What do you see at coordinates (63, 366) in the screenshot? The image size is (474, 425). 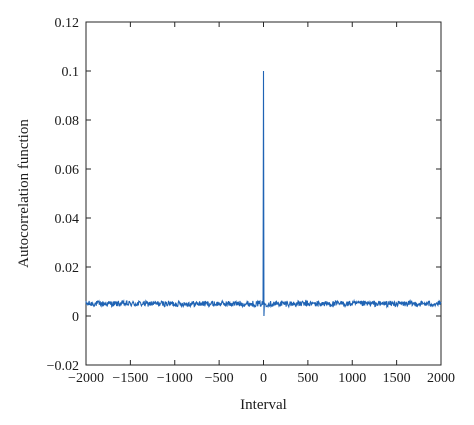 I see `y-tick-label: −0.02` at bounding box center [63, 366].